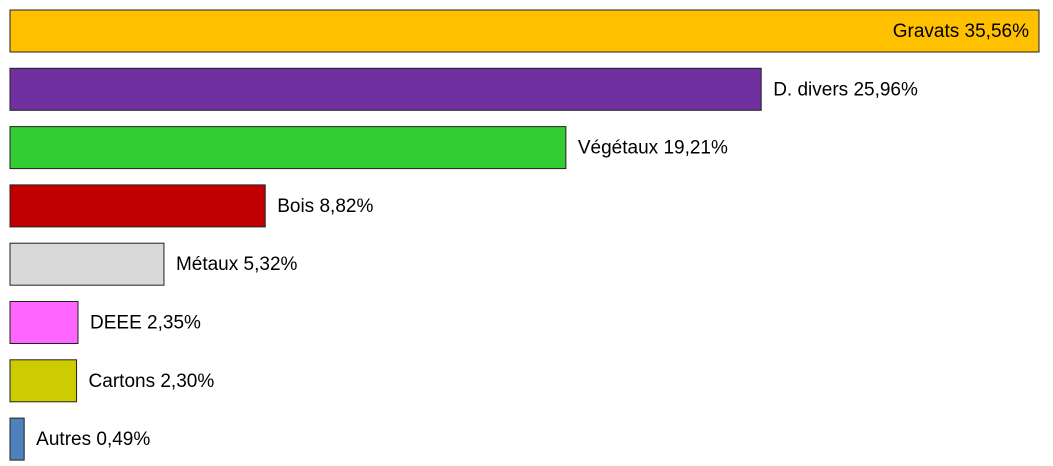  What do you see at coordinates (926, 31) in the screenshot?
I see `category-label: Gravats` at bounding box center [926, 31].